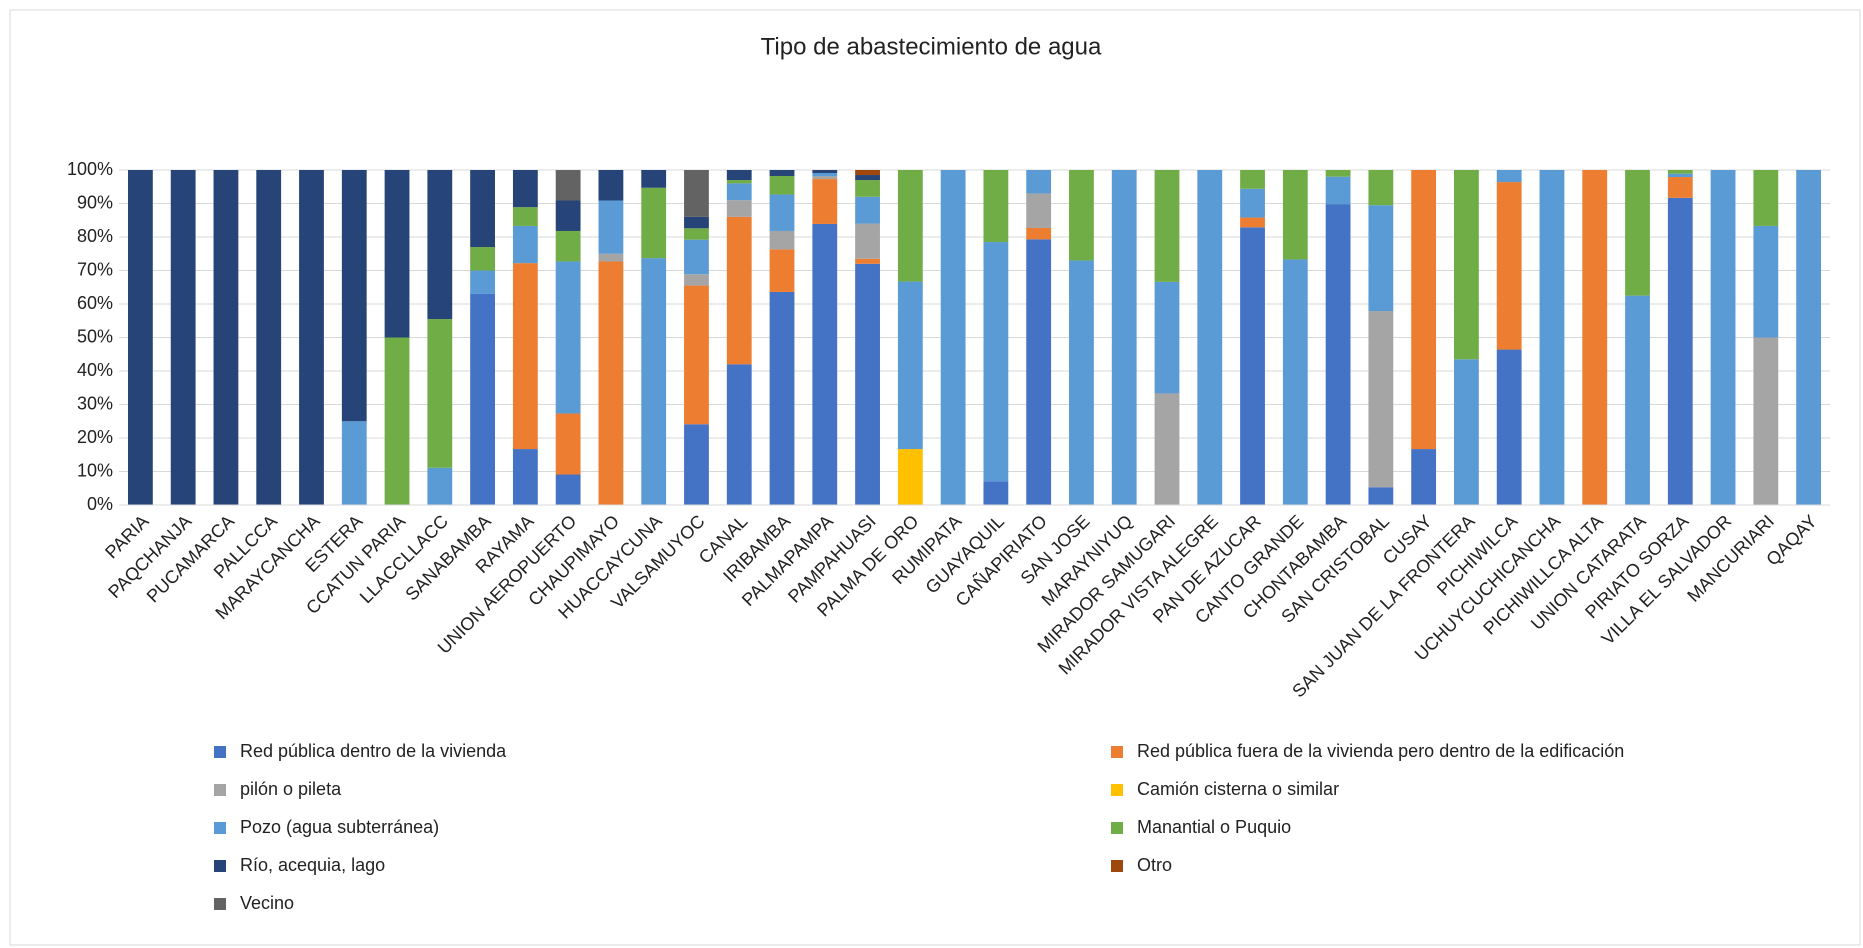 The height and width of the screenshot is (948, 1863). What do you see at coordinates (95, 470) in the screenshot?
I see `y-tick-label: 10%` at bounding box center [95, 470].